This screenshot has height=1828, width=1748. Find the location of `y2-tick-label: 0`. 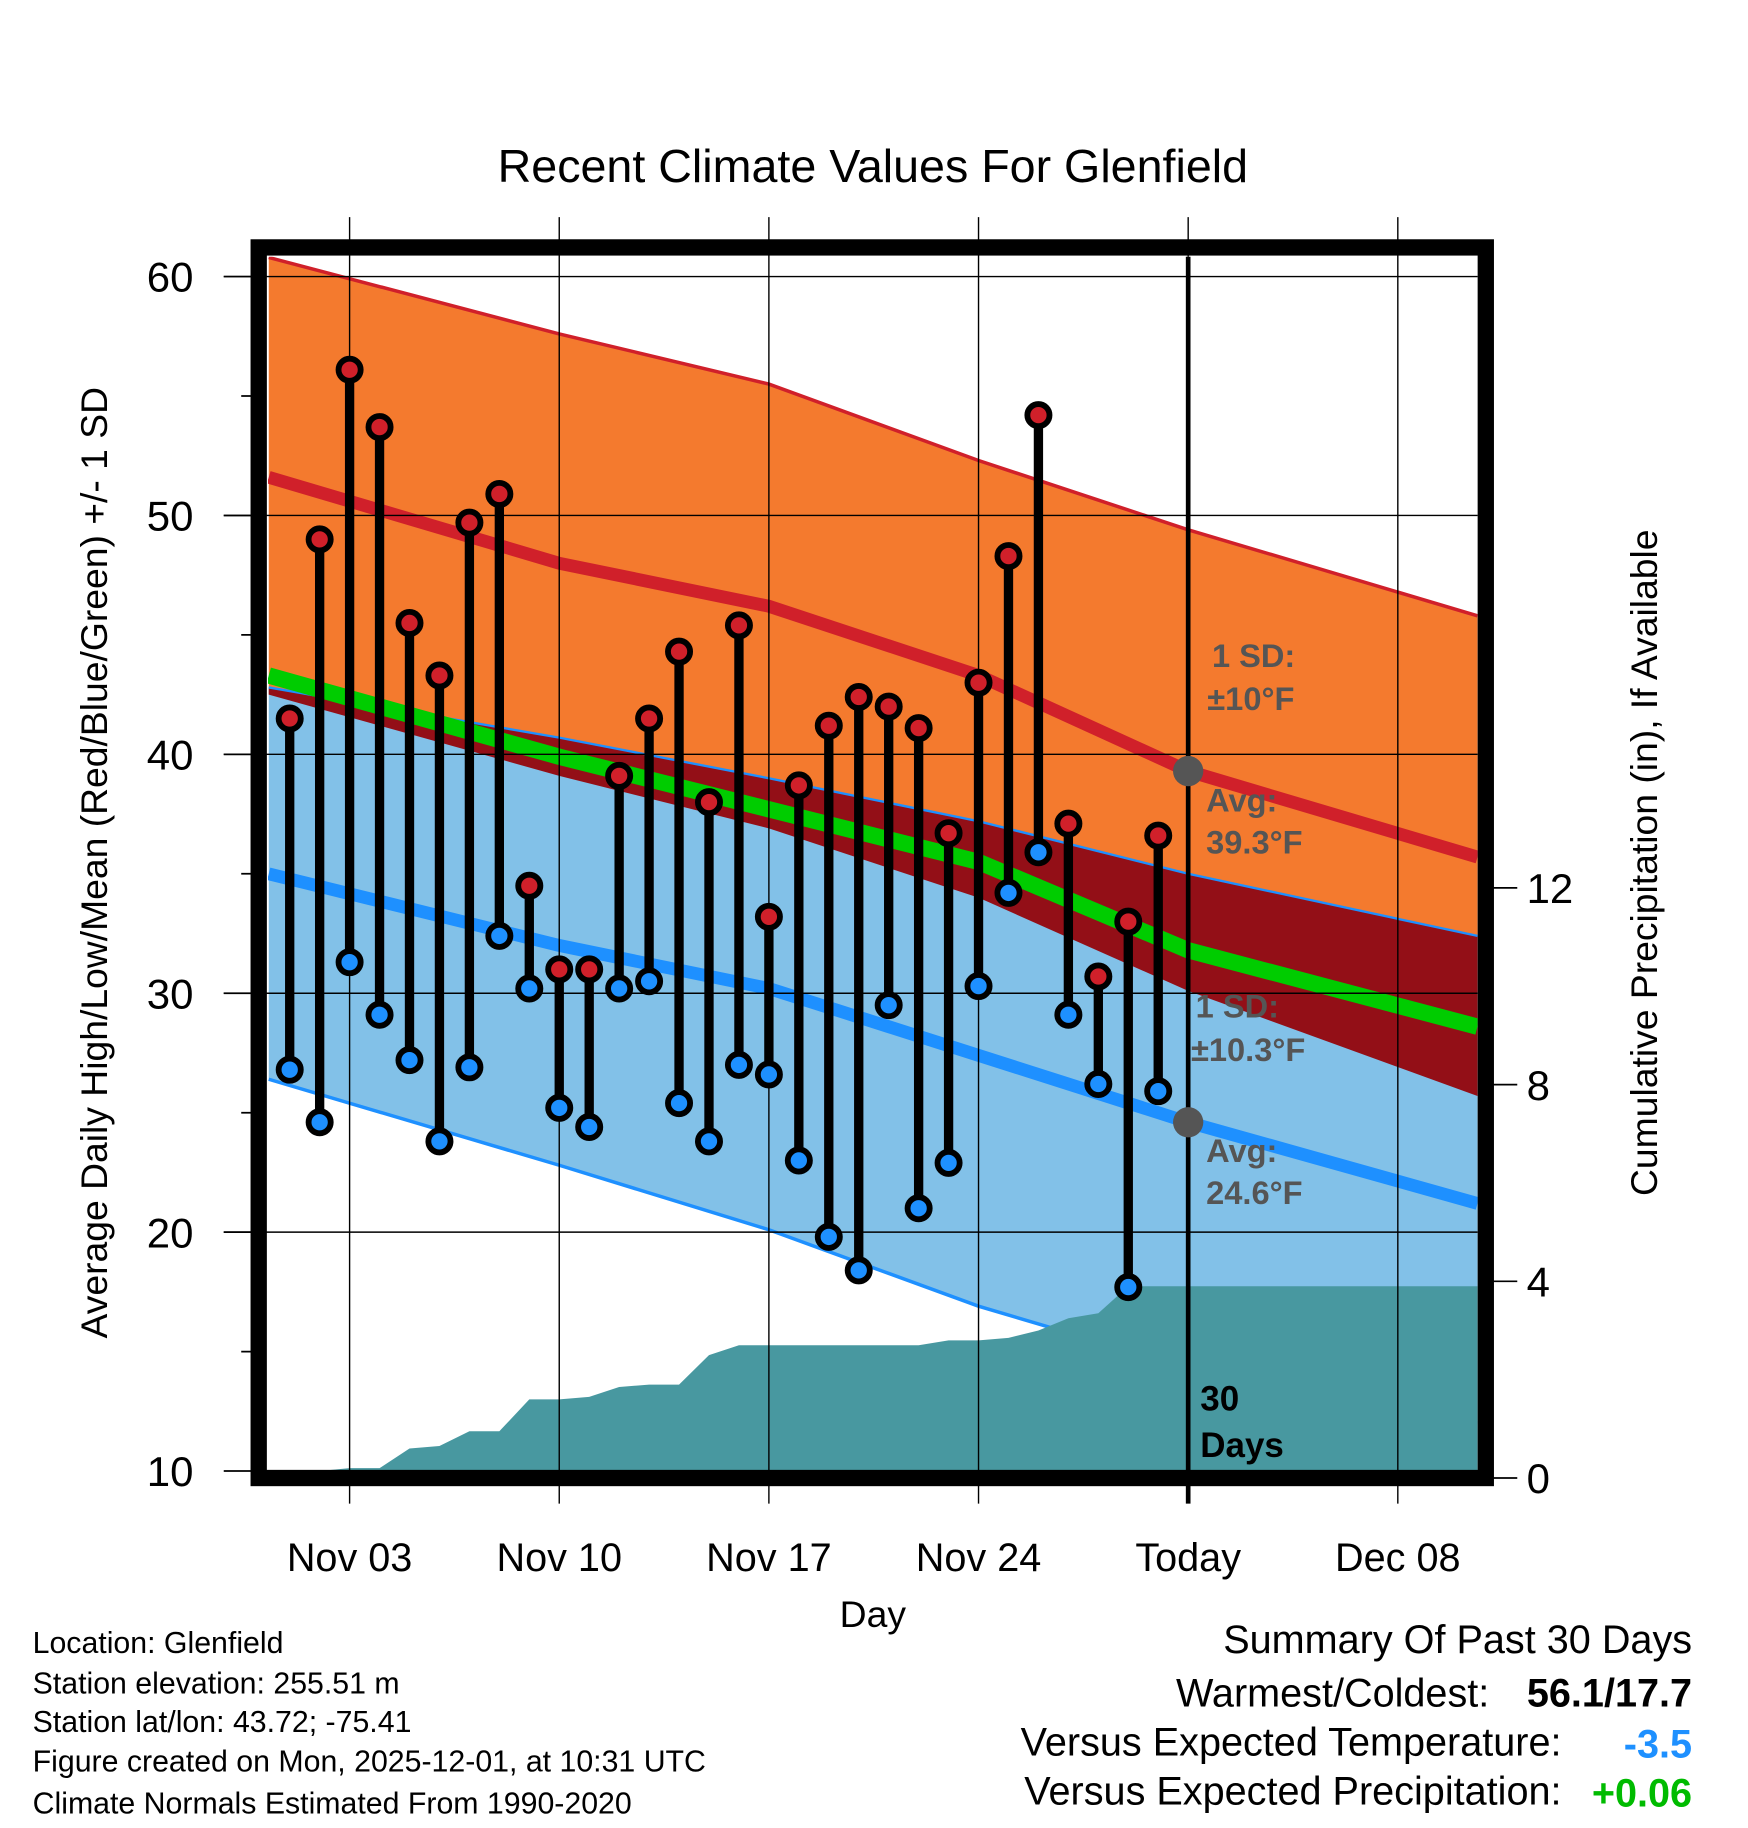

y2-tick-label: 0 is located at coordinates (1538, 1478).